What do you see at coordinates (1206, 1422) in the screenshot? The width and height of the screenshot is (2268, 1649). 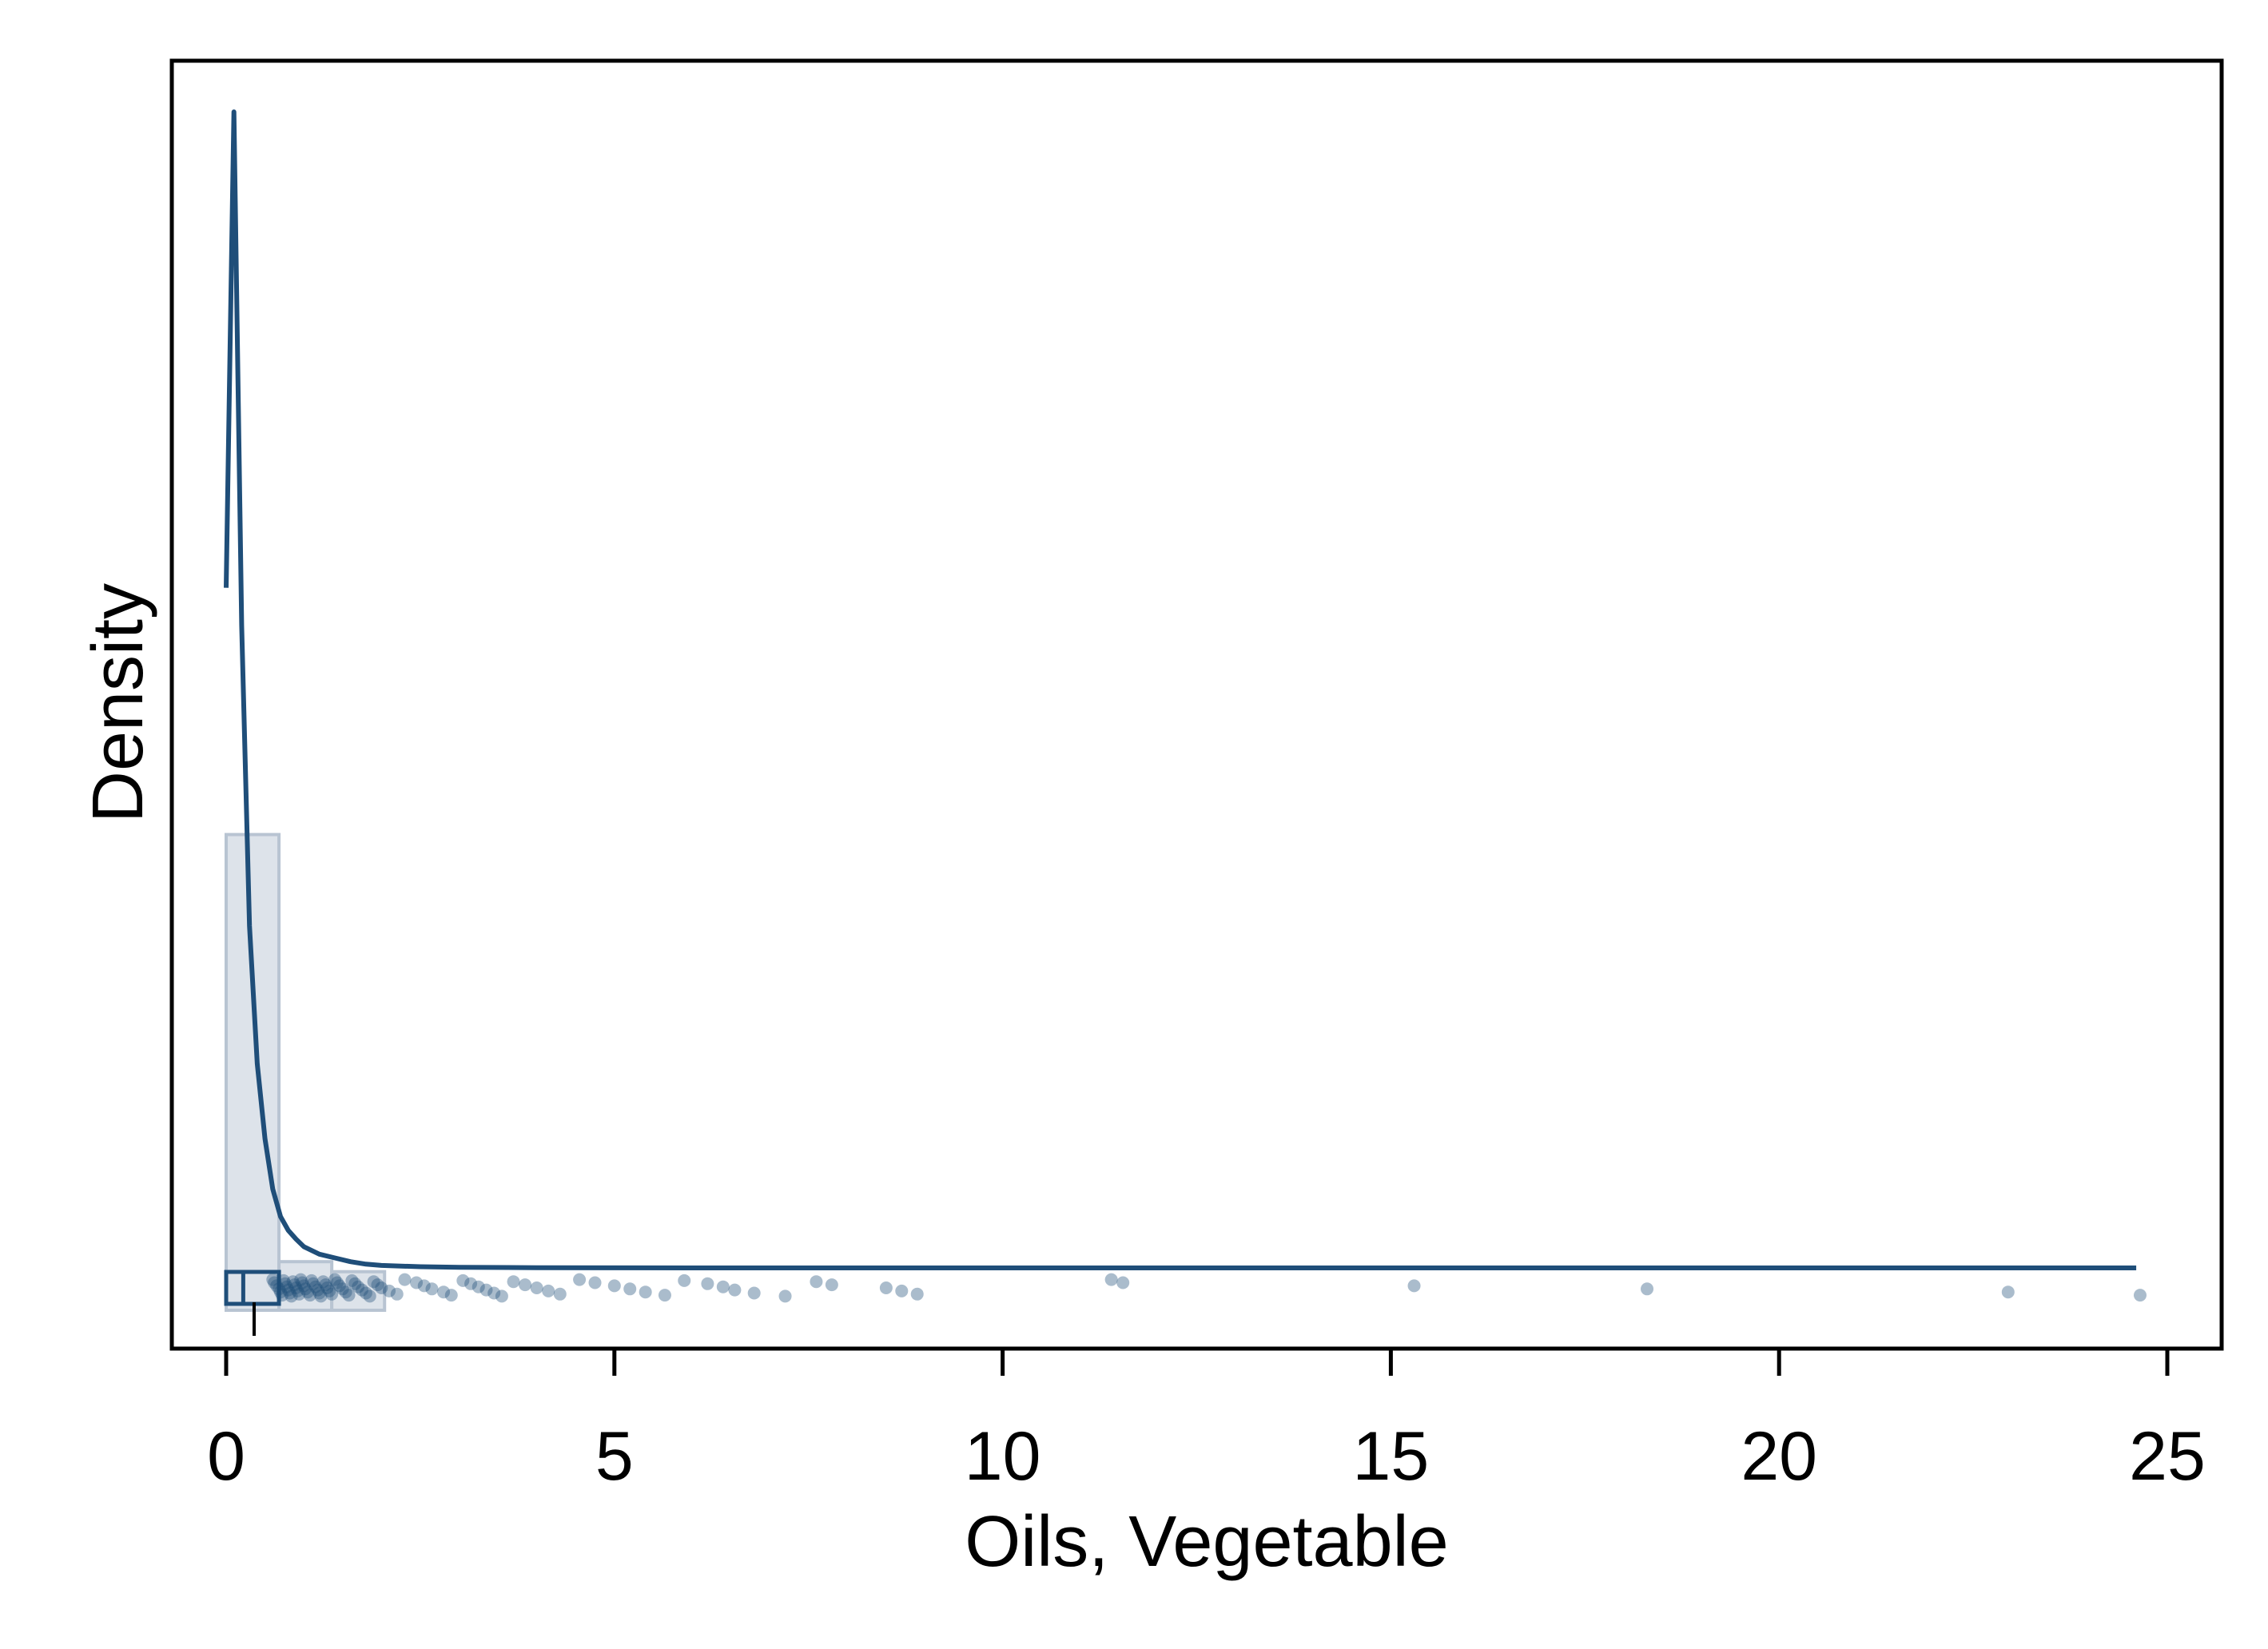 I see `x-axis: 0 5 10 15 20 25` at bounding box center [1206, 1422].